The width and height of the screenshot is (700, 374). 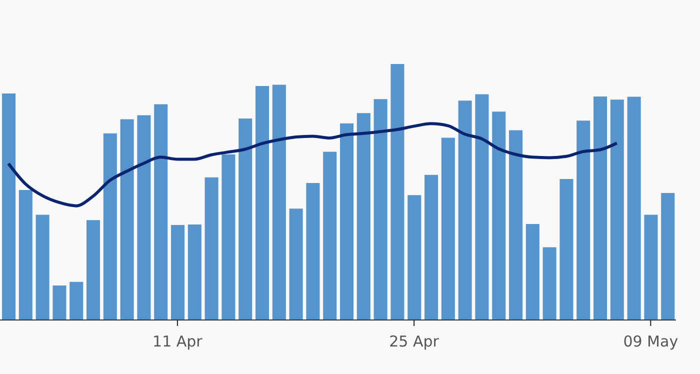 I want to click on x-tick-label: 25 Apr, so click(x=414, y=341).